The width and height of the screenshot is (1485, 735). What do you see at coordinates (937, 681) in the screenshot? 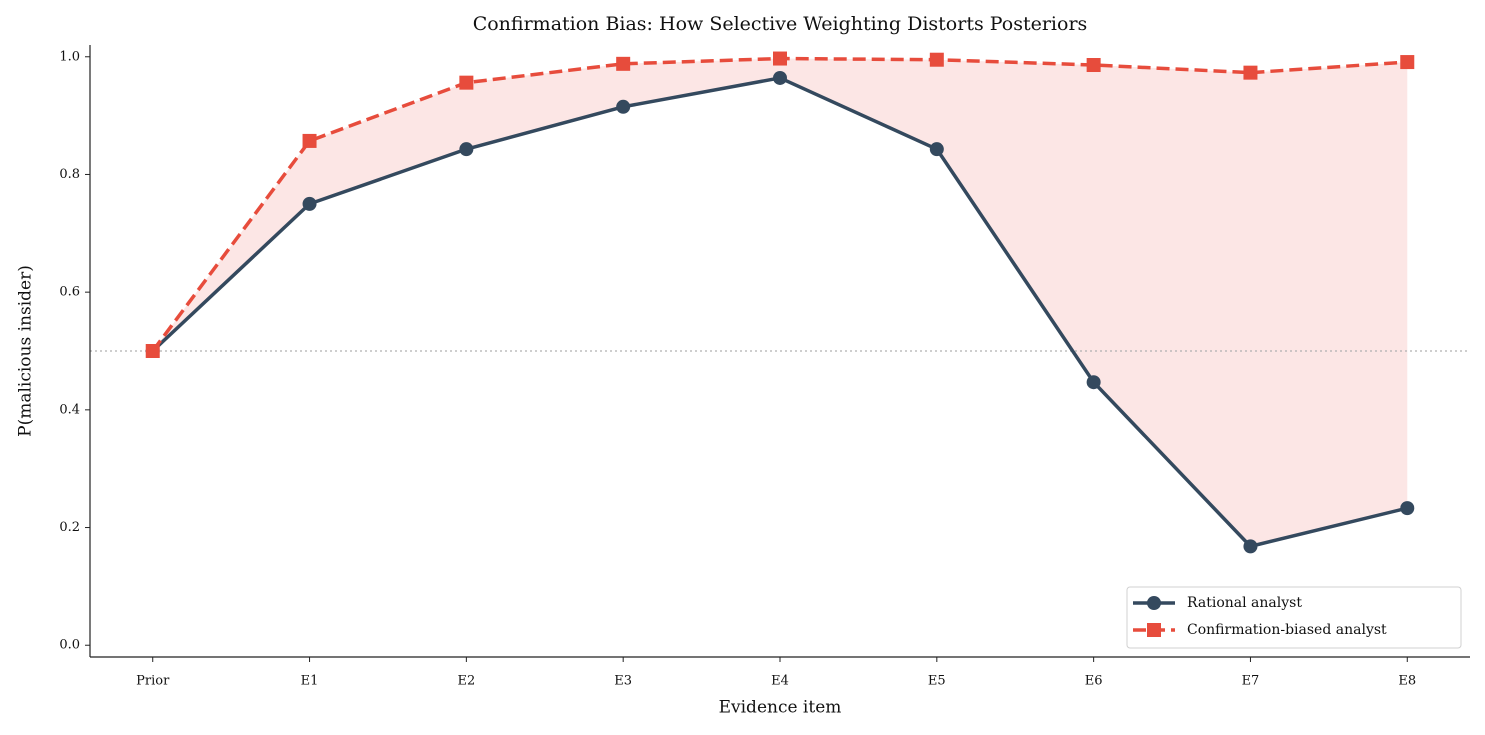
I see `x-tick-label: E5` at bounding box center [937, 681].